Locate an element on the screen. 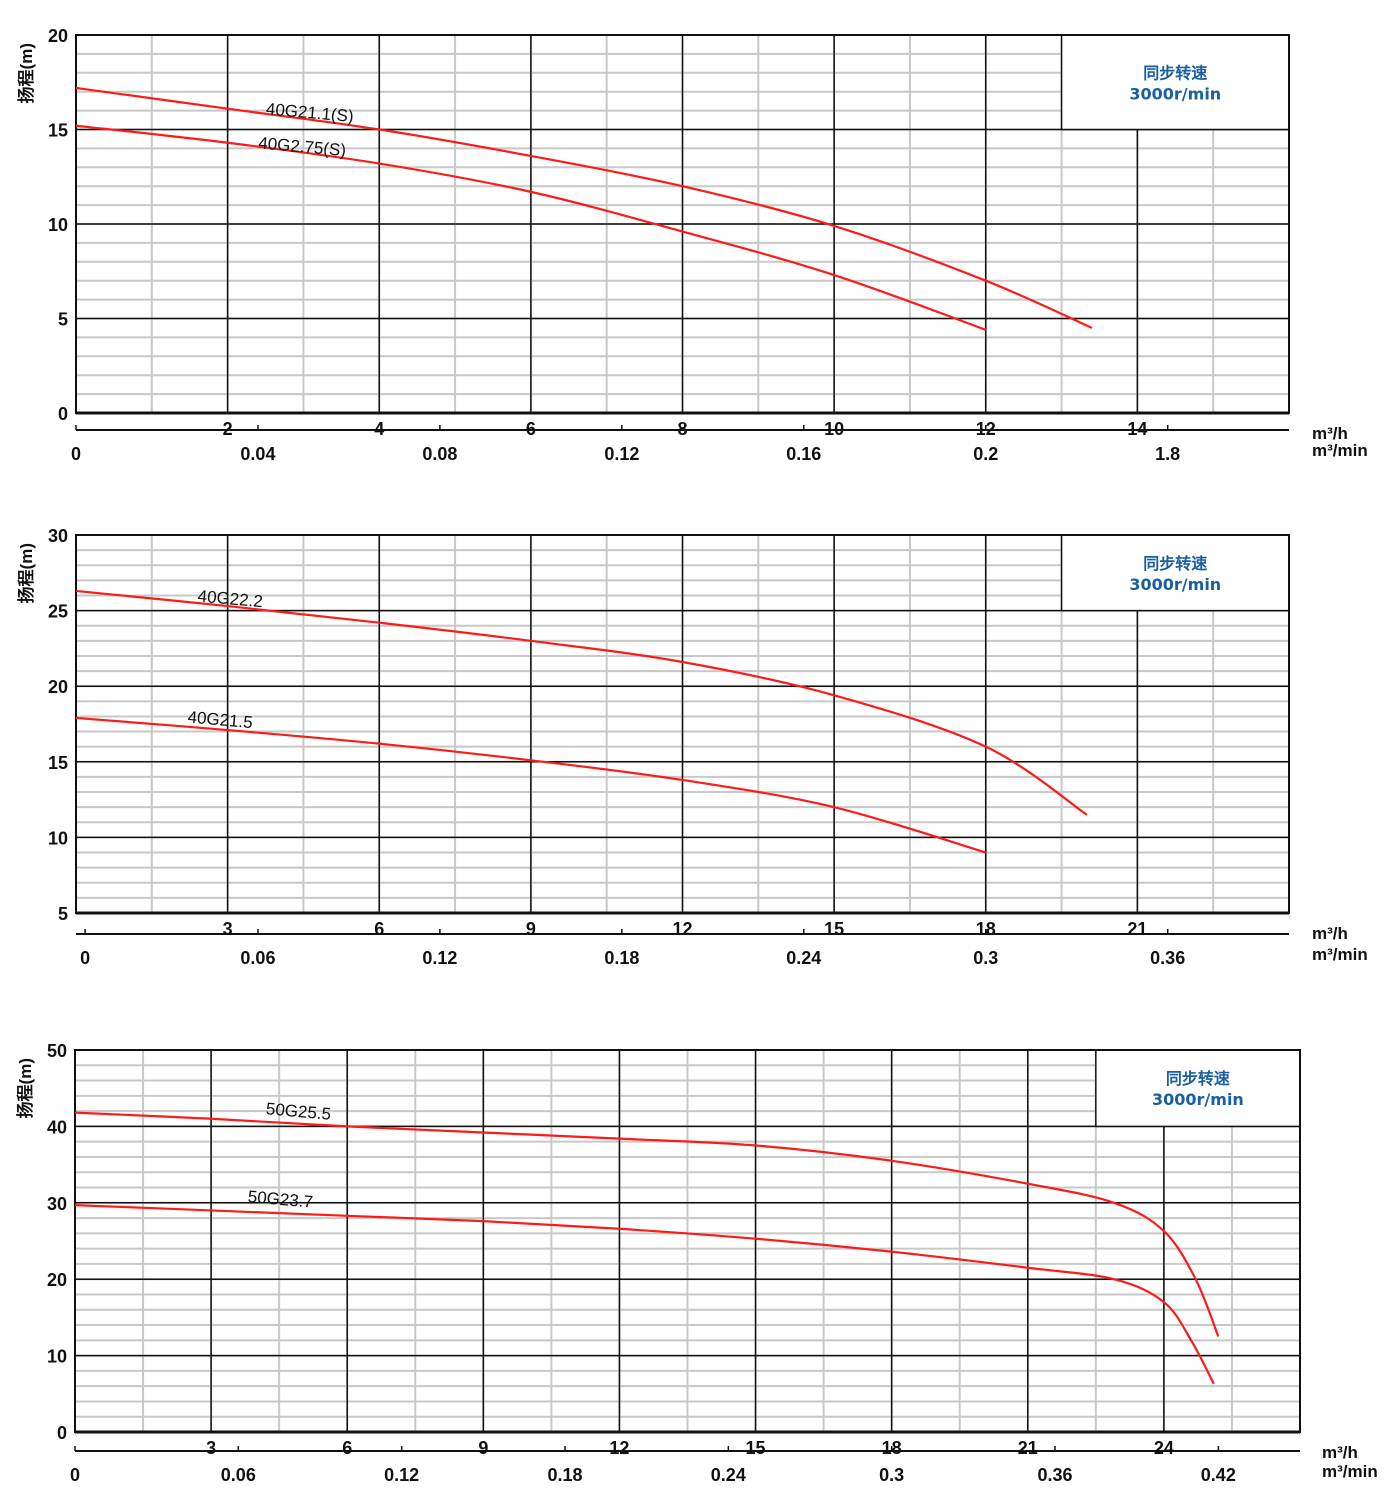  curve-40g21.5 is located at coordinates (531, 785).